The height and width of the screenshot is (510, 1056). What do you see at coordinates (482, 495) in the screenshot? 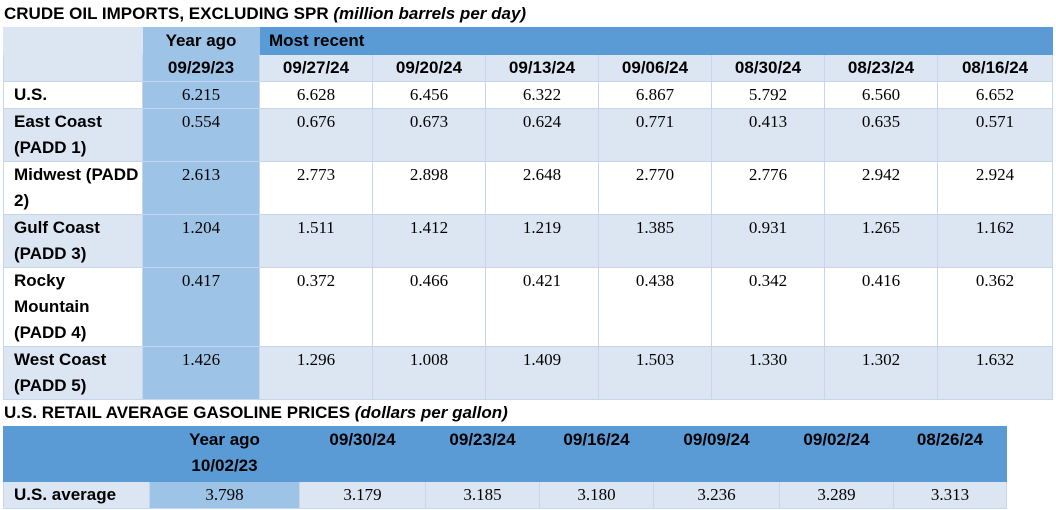
I see `cell-value: 3.185` at bounding box center [482, 495].